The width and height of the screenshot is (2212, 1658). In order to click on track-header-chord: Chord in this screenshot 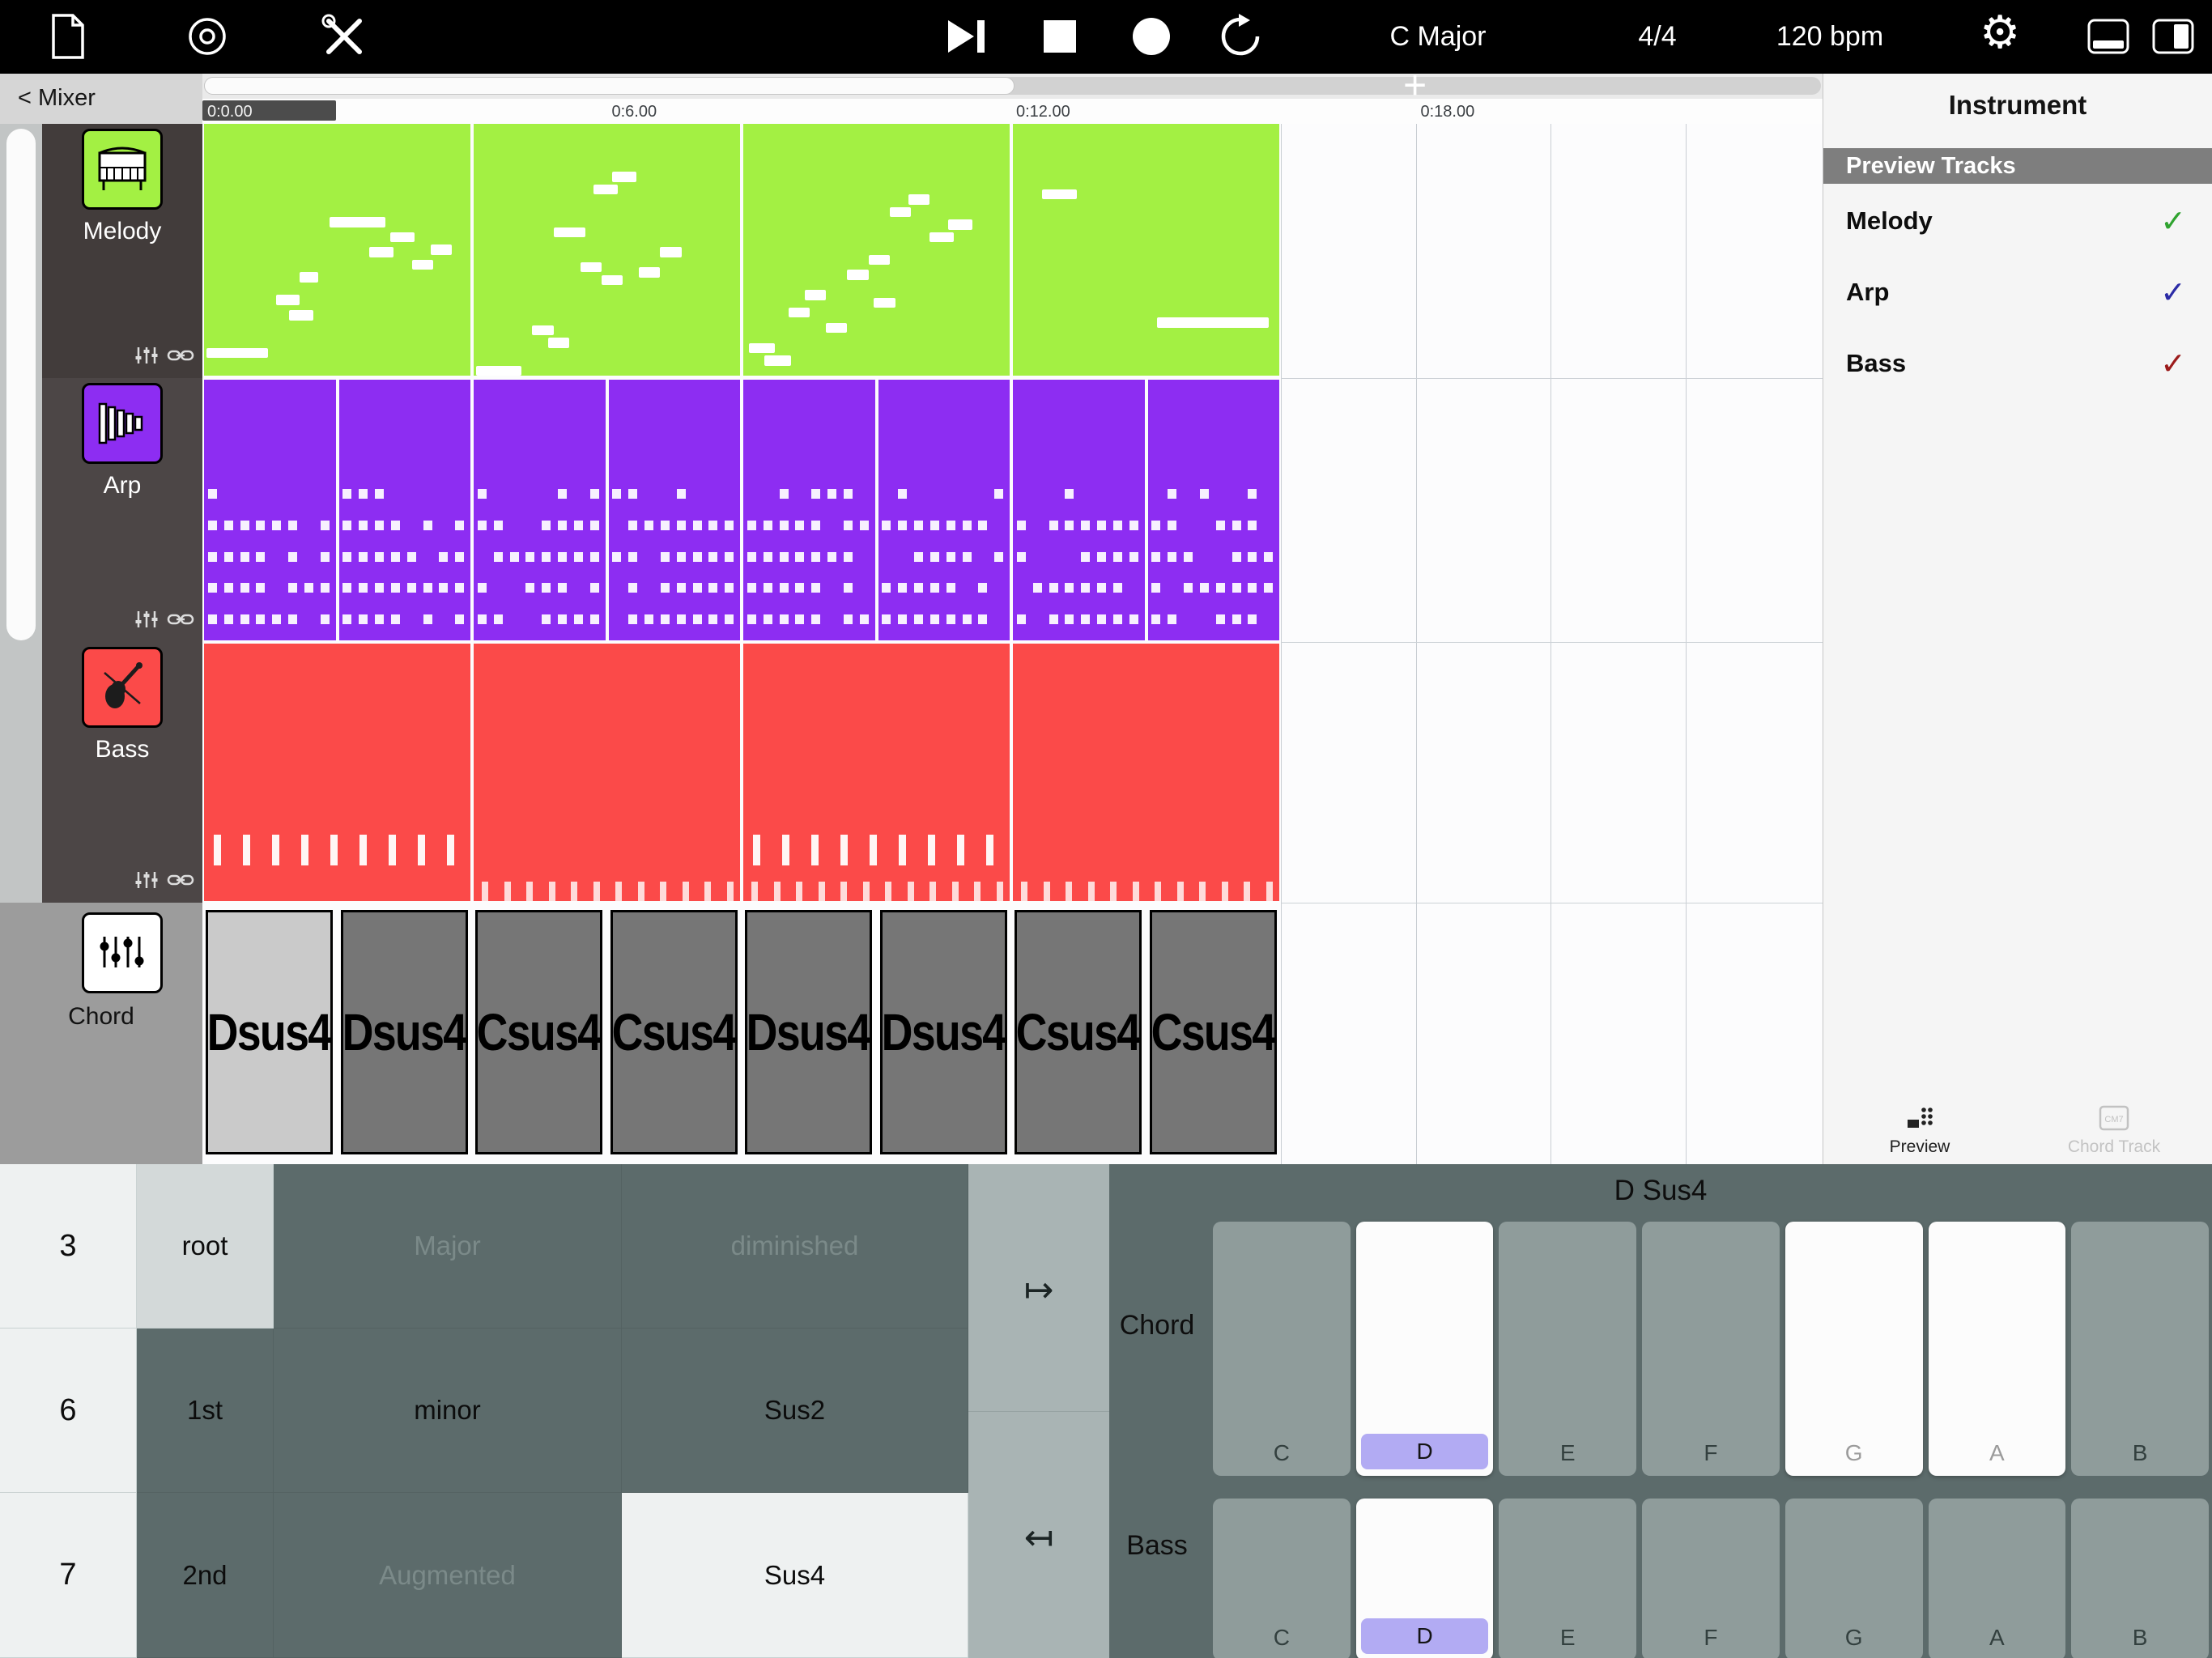, I will do `click(101, 1033)`.